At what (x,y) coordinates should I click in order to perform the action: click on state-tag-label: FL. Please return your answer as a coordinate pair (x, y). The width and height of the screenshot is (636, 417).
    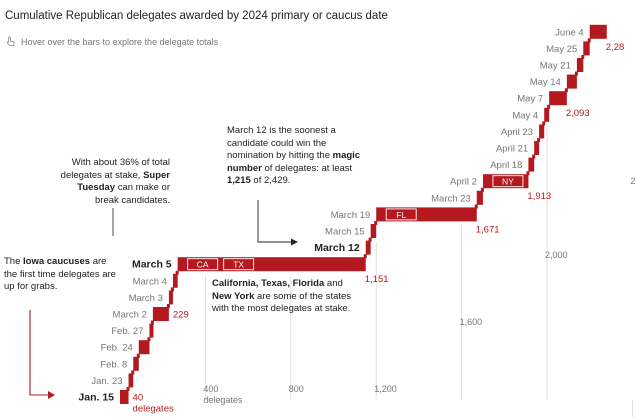
    Looking at the image, I should click on (401, 215).